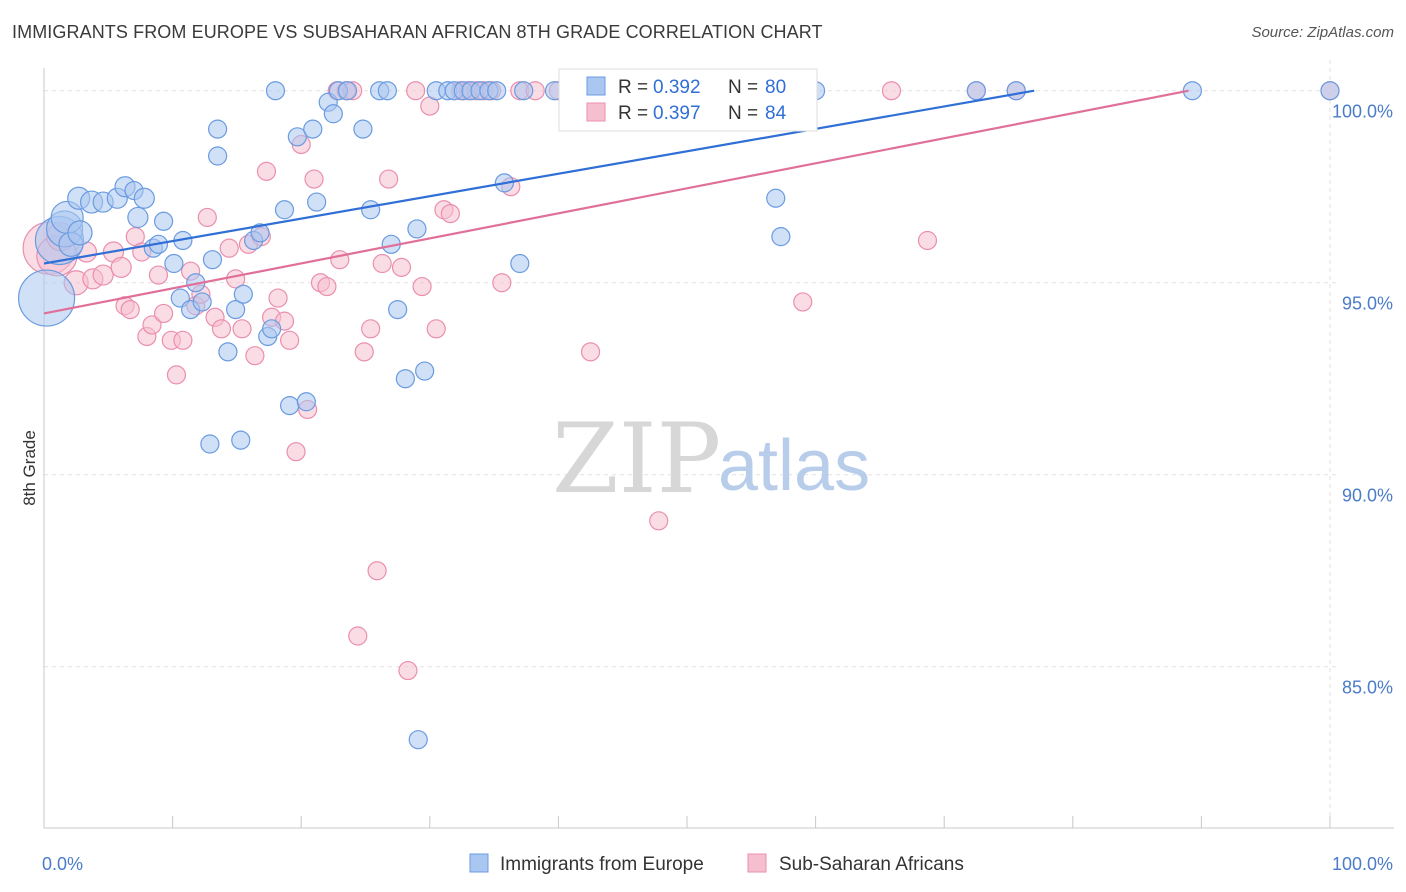 Image resolution: width=1406 pixels, height=892 pixels. I want to click on correlation-legend: R = 0.392 N = 80 R = 0.397 N = 84, so click(688, 100).